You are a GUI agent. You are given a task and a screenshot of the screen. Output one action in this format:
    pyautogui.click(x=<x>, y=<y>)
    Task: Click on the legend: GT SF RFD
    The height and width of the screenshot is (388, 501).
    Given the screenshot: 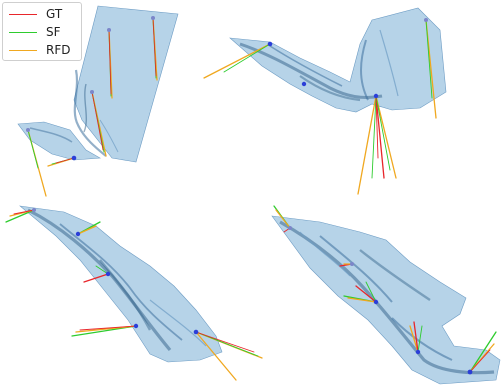 What is the action you would take?
    pyautogui.click(x=42, y=31)
    